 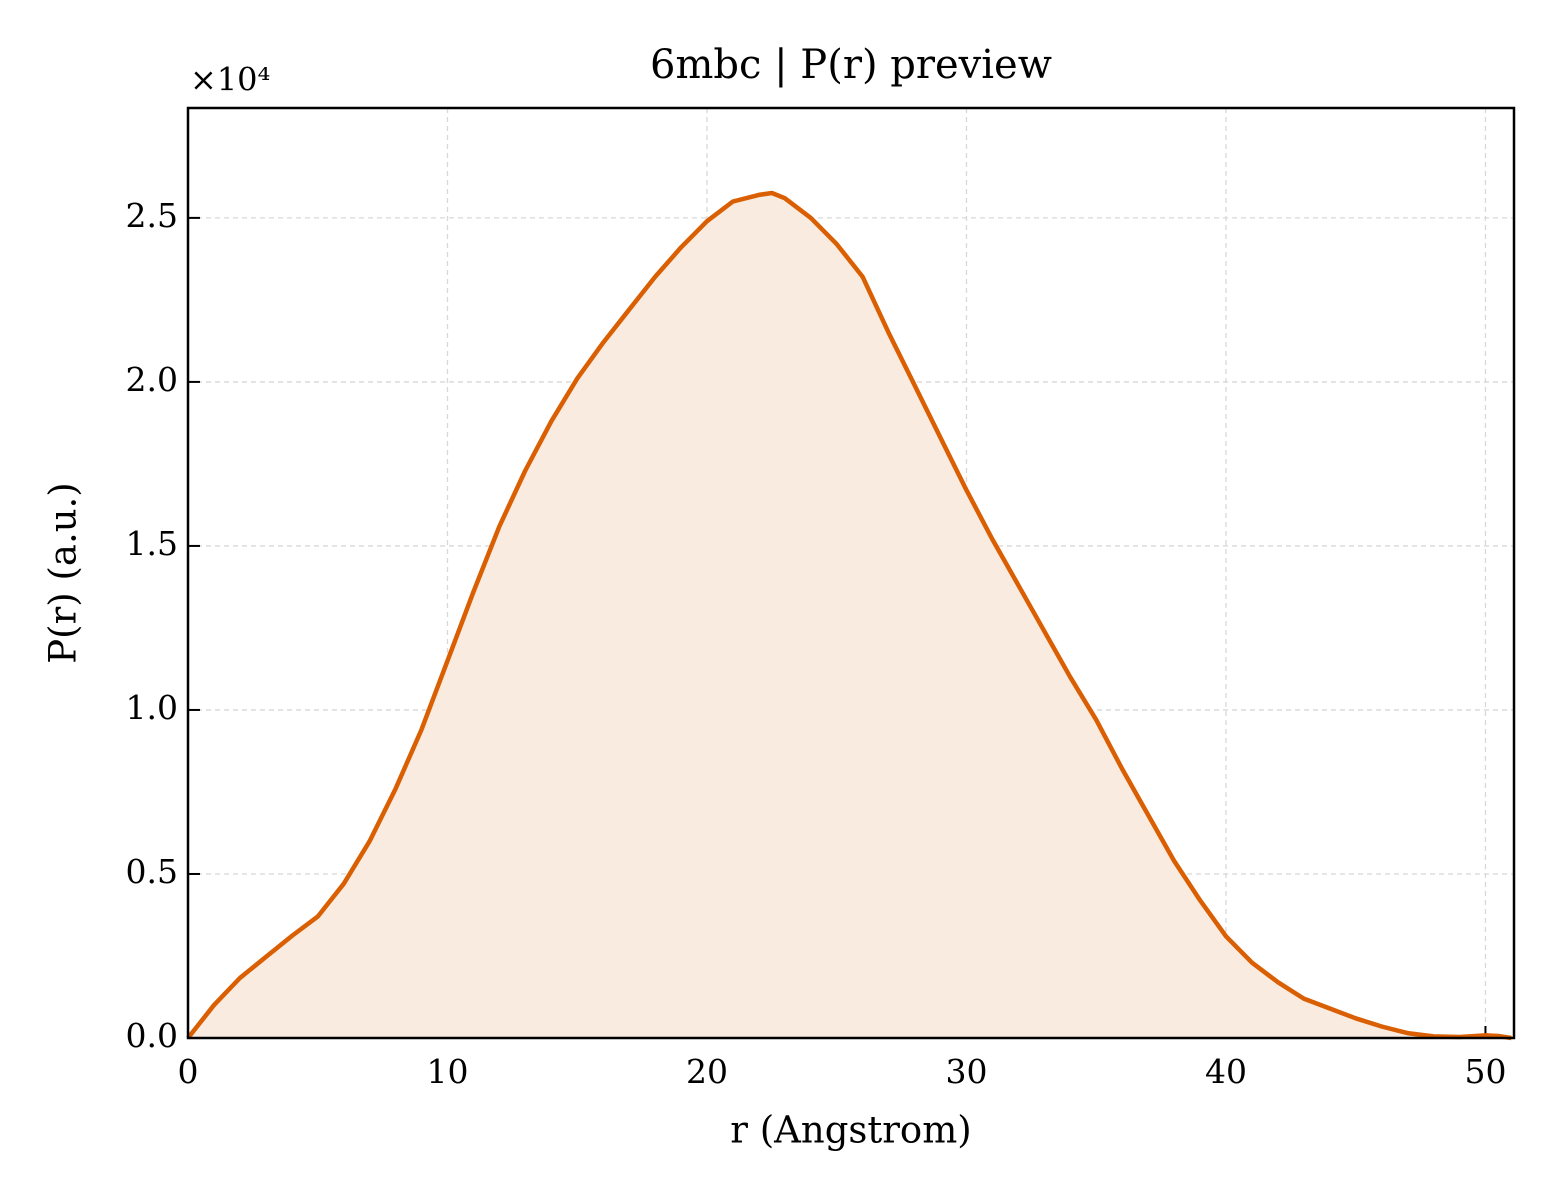 I want to click on x-tick-label: 40, so click(x=1226, y=1071).